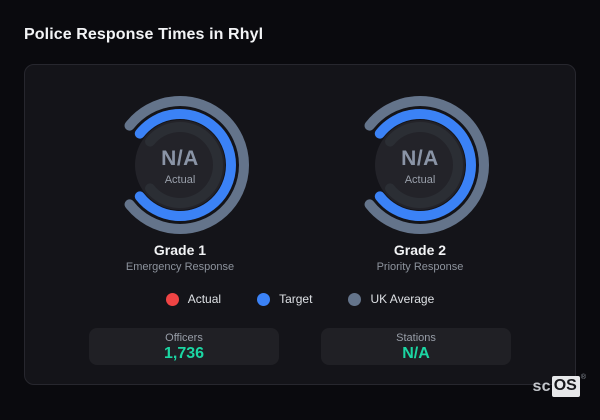  Describe the element at coordinates (565, 386) in the screenshot. I see `scos-logo-box: OS` at that location.